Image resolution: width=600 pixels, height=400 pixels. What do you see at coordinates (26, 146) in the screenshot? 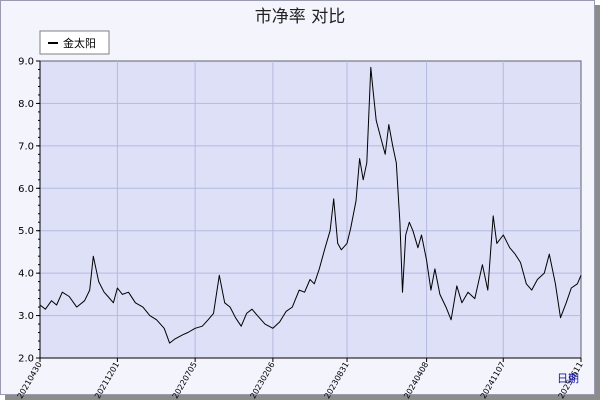
I see `y-tick-label: 7.0` at bounding box center [26, 146].